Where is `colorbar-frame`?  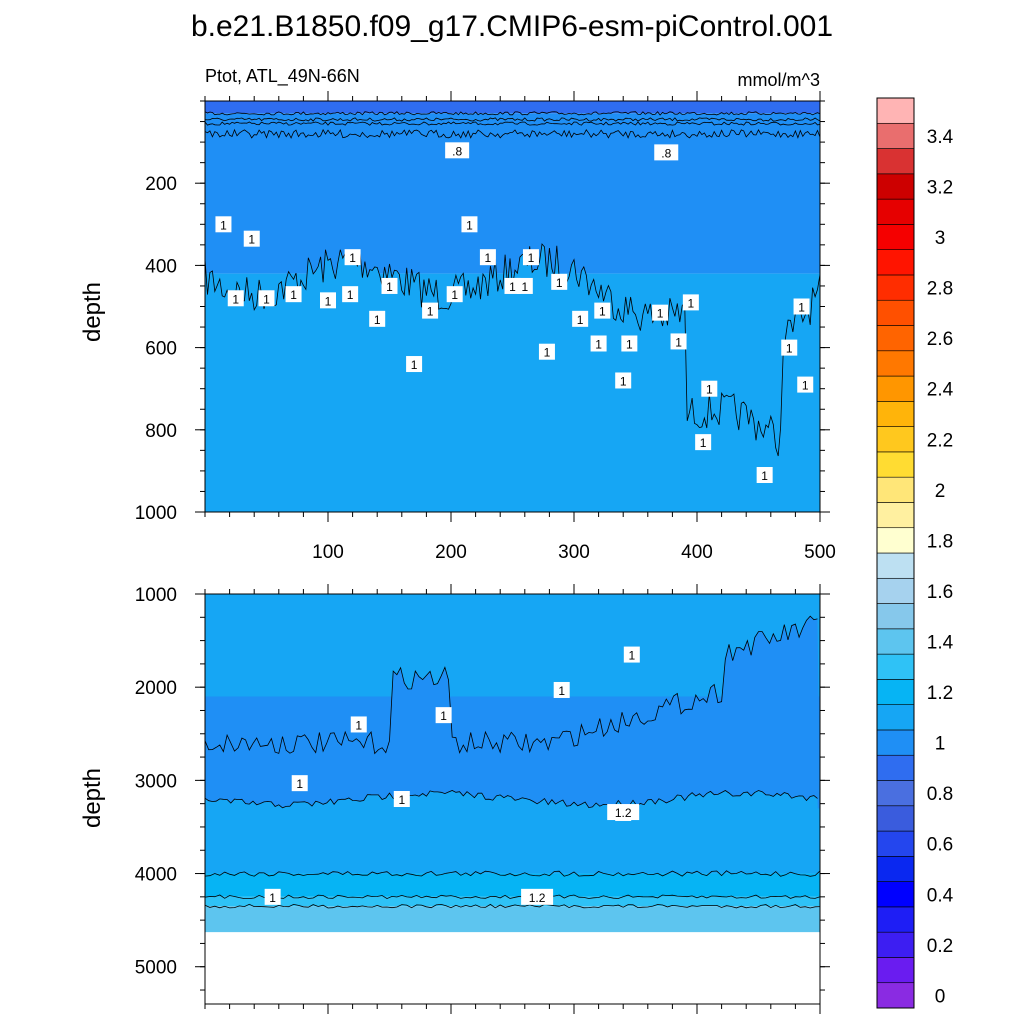
colorbar-frame is located at coordinates (895, 553).